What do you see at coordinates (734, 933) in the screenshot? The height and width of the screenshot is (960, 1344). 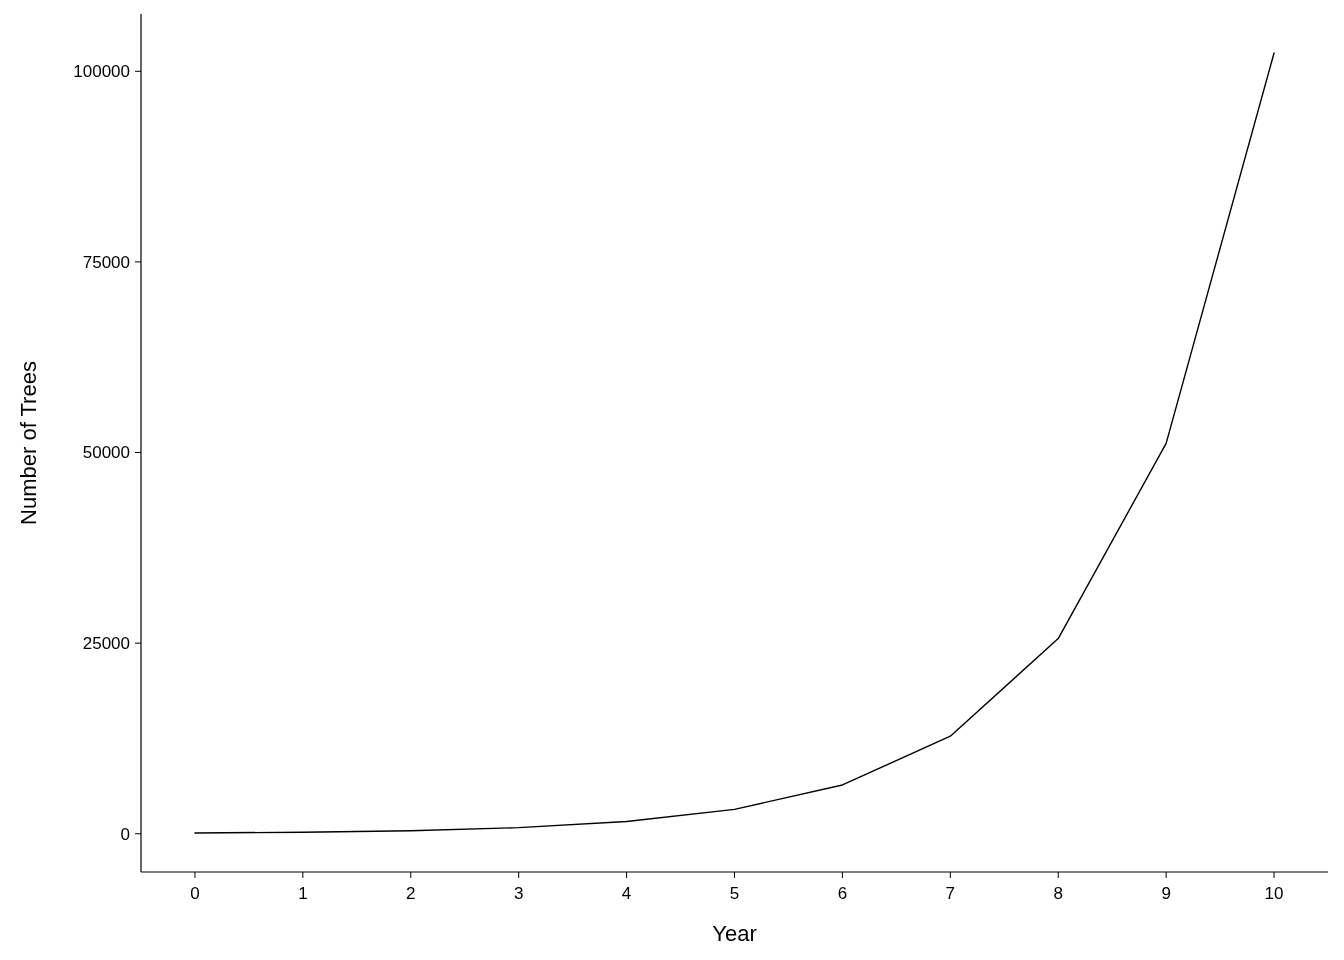 I see `x-axis-title: Year` at bounding box center [734, 933].